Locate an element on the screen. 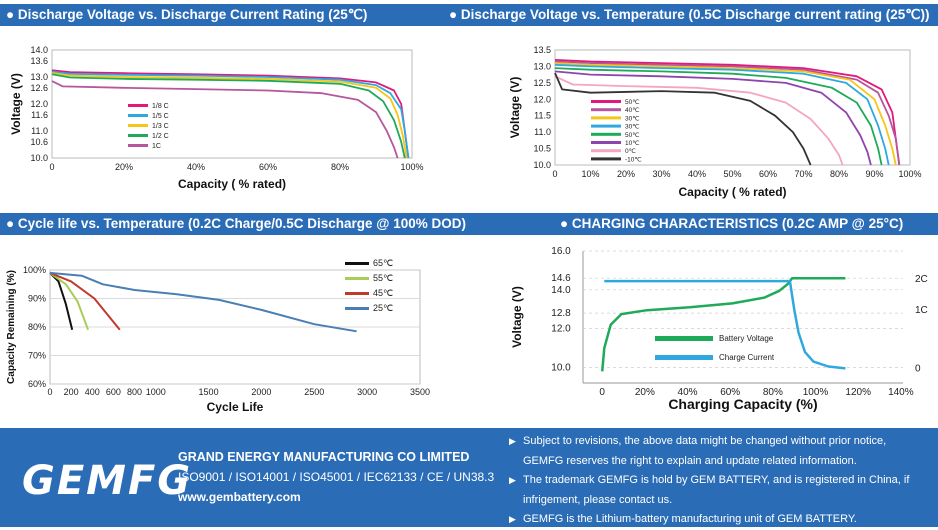 The width and height of the screenshot is (938, 530). gemfg-logo: GEMFG is located at coordinates (107, 481).